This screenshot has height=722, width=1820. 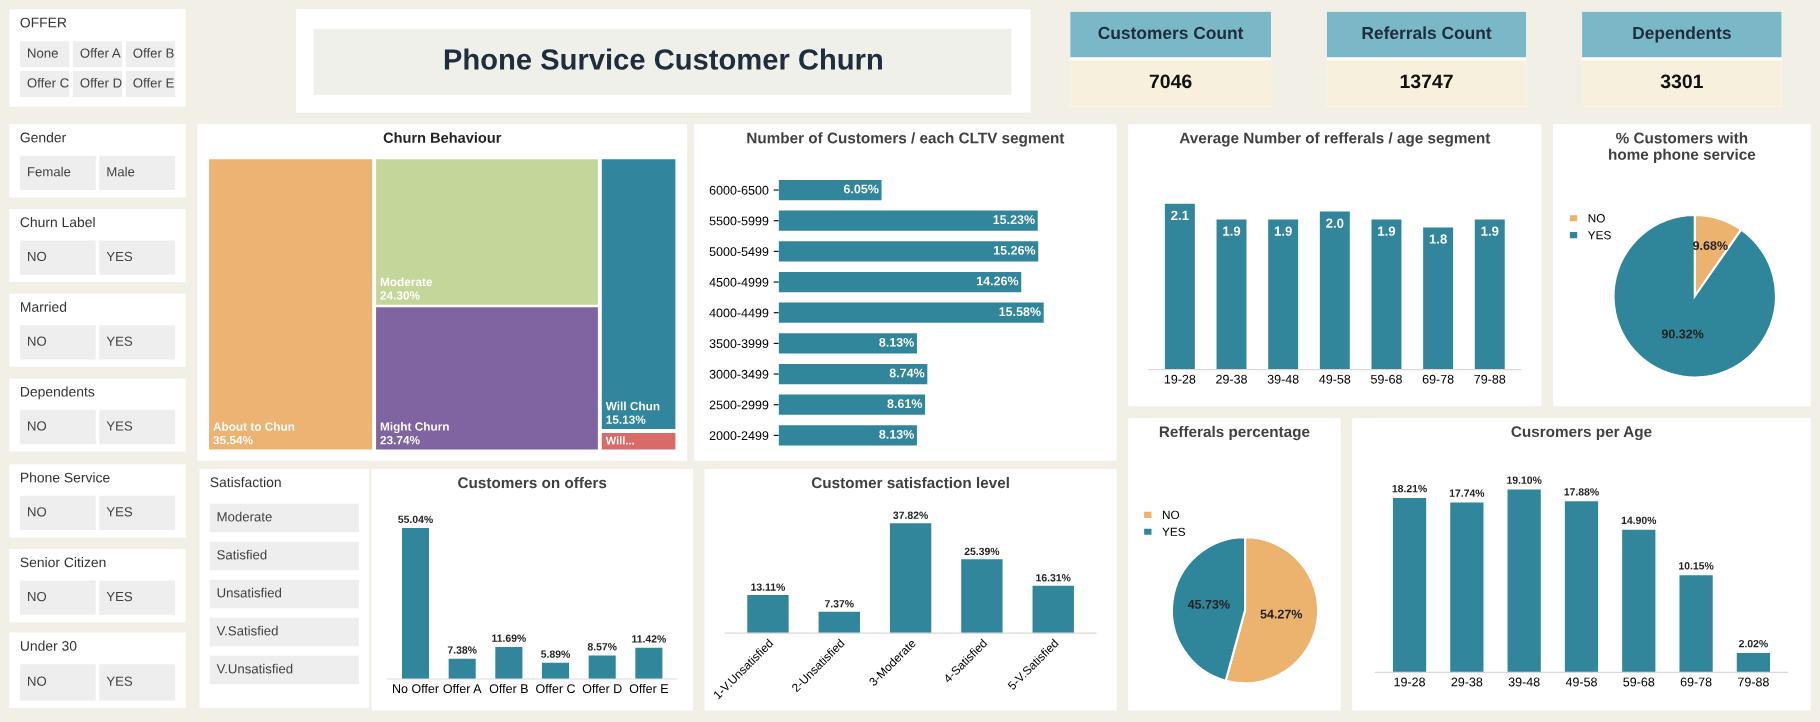 I want to click on text: Churn Label, so click(x=57, y=222).